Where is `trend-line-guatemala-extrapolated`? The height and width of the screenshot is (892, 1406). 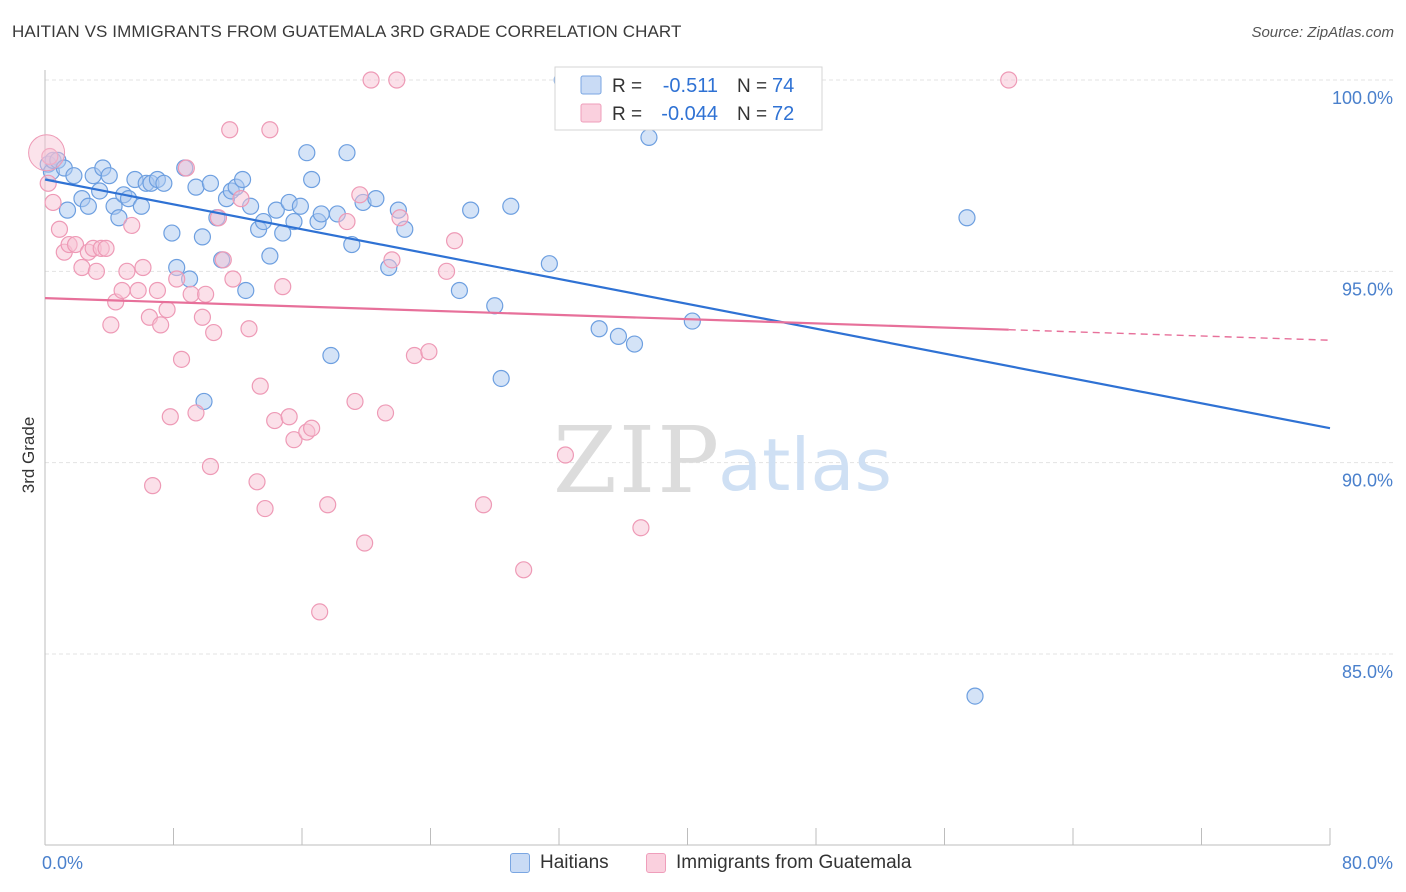 trend-line-guatemala-extrapolated is located at coordinates (1169, 334).